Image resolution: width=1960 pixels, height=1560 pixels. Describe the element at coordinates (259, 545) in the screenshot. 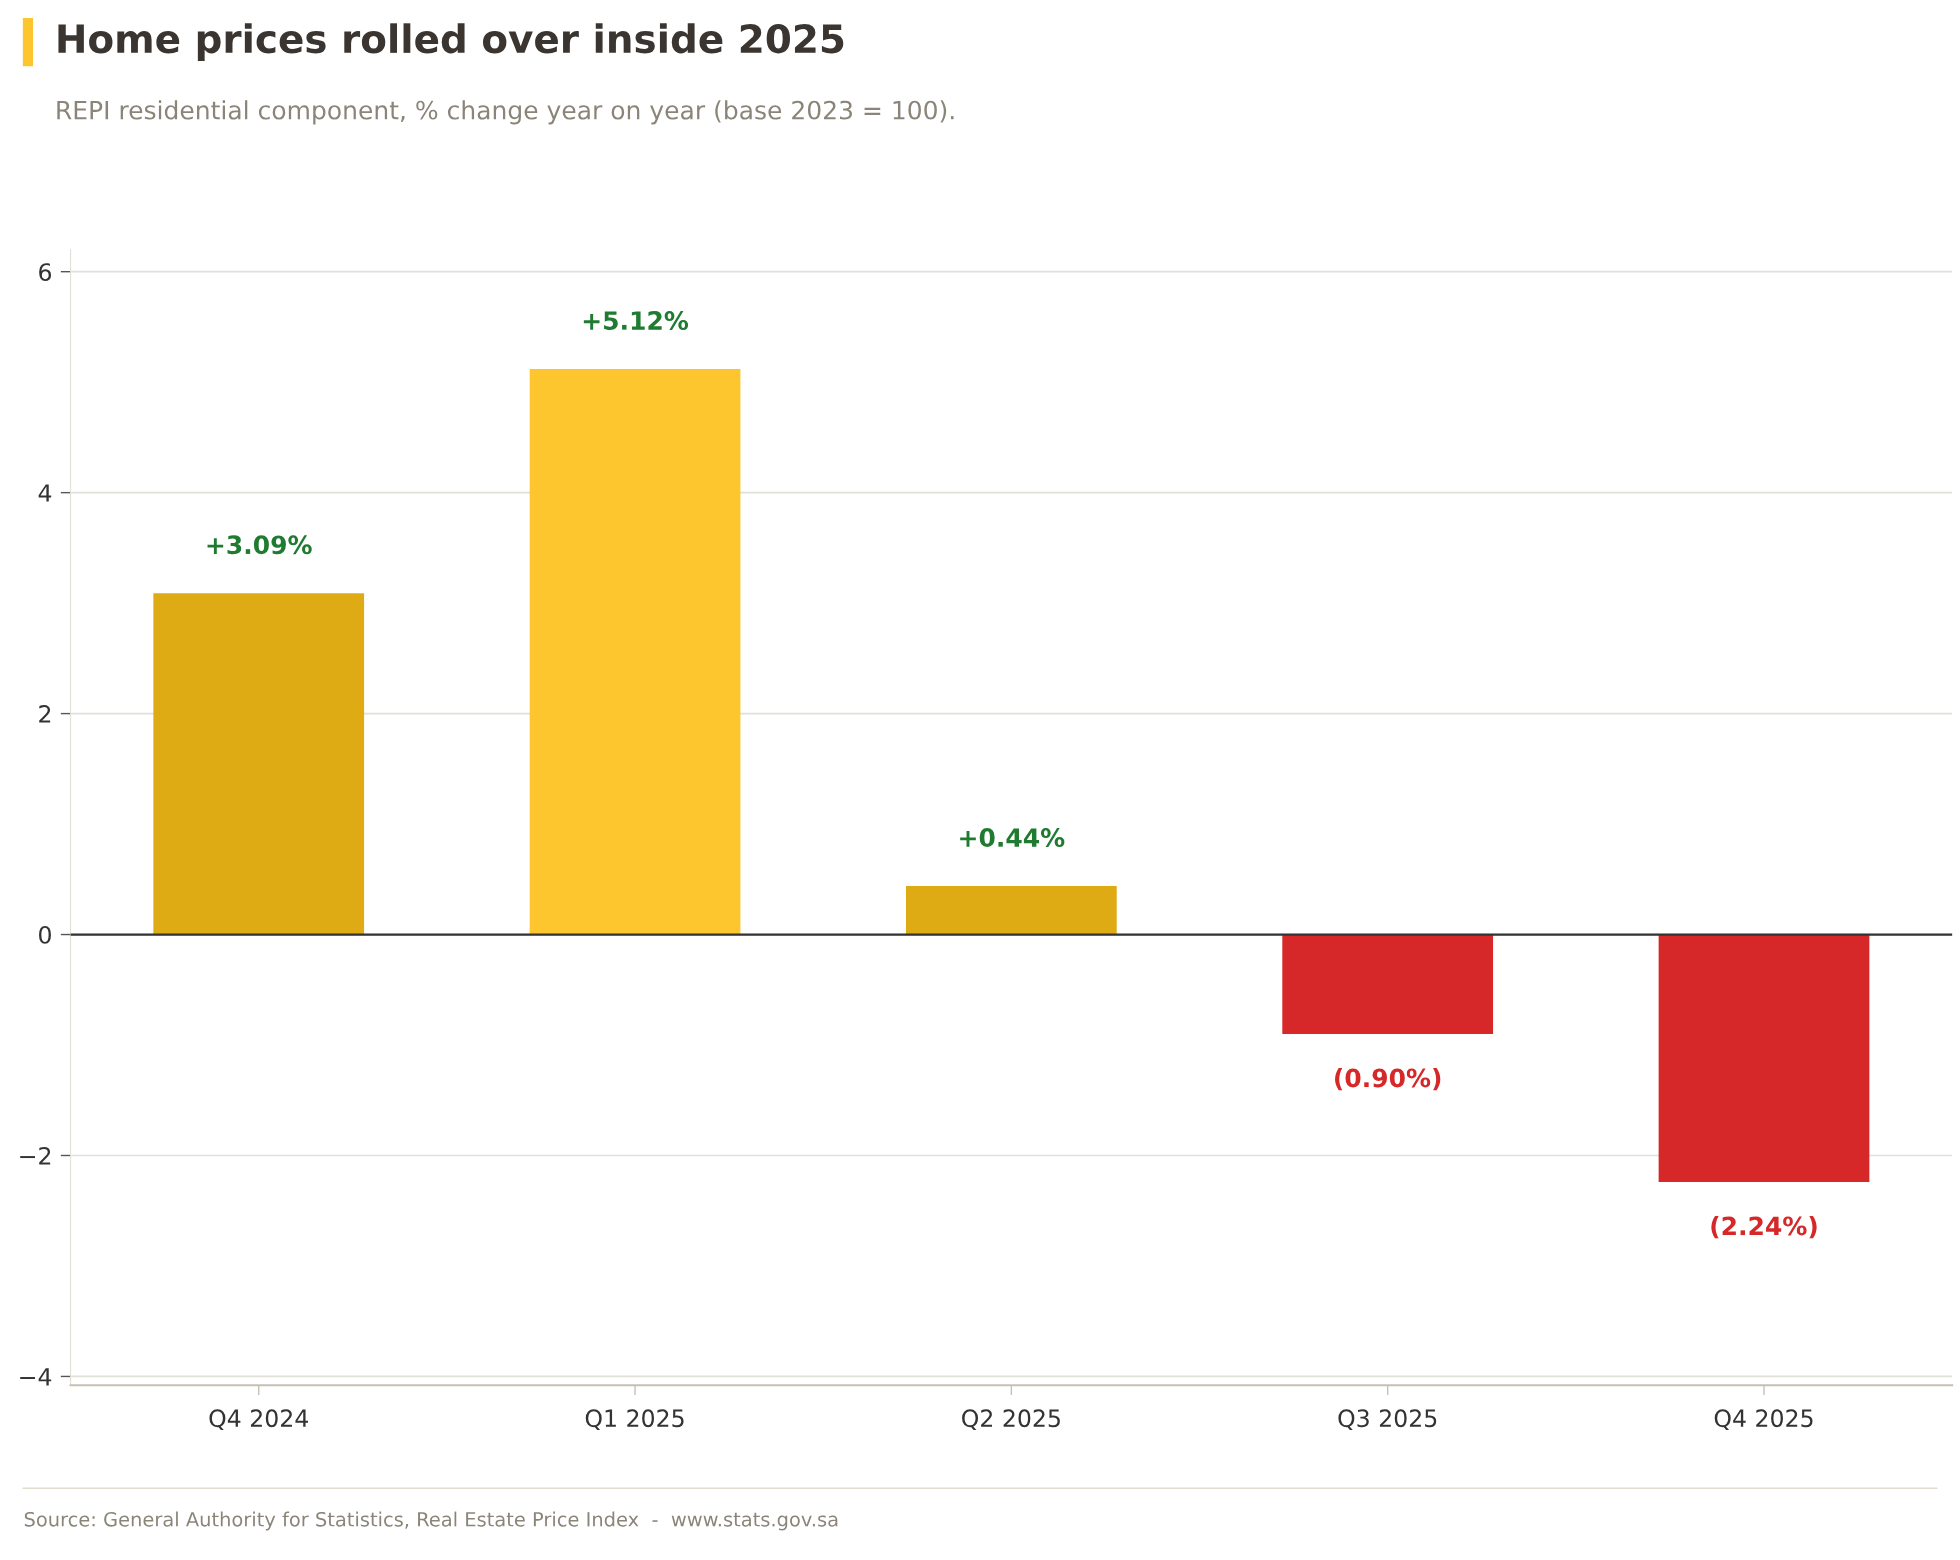

I see `data-label: +3.09%` at that location.